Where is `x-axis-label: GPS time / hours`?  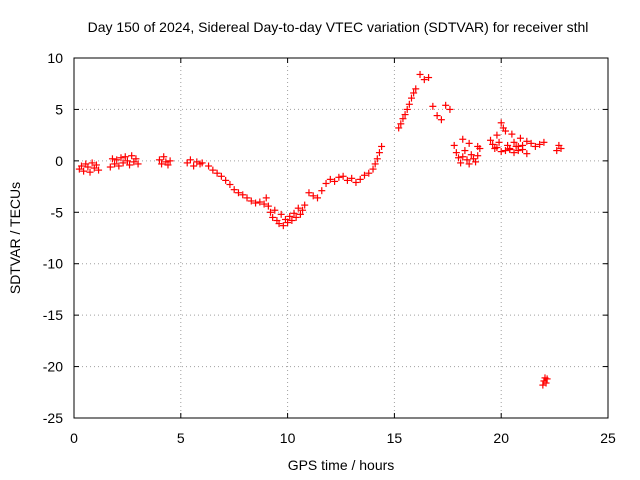 x-axis-label: GPS time / hours is located at coordinates (341, 465).